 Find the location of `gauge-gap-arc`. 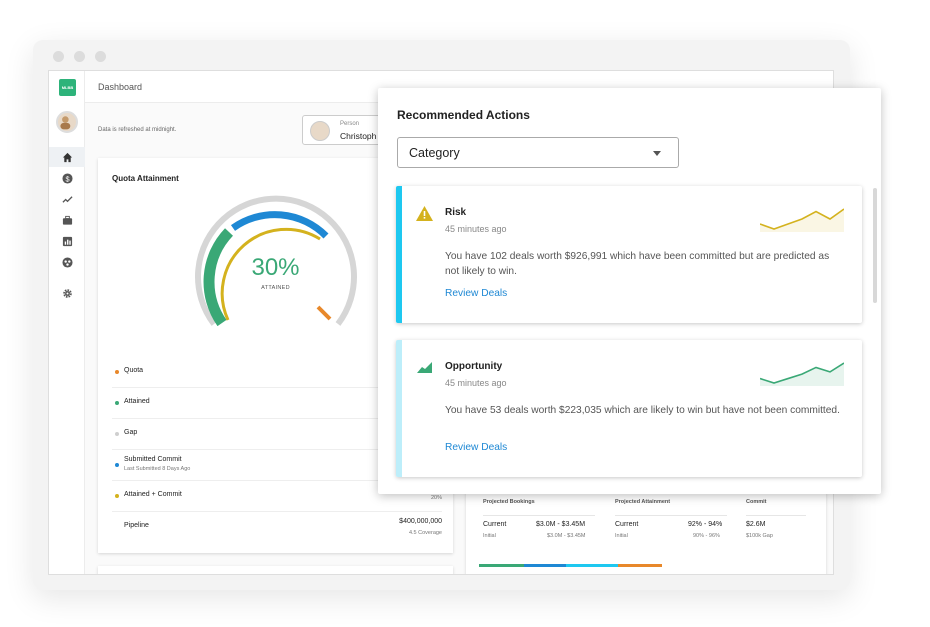

gauge-gap-arc is located at coordinates (276, 260).